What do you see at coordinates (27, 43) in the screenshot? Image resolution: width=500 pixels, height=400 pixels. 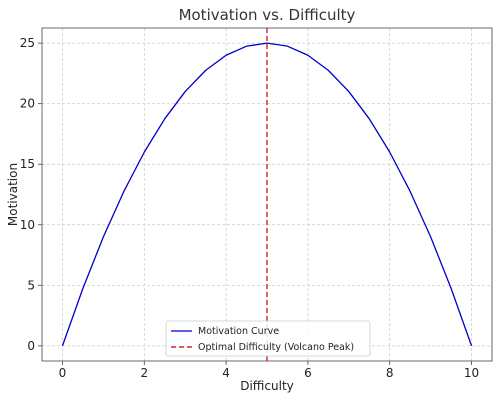 I see `y-tick-label: 25` at bounding box center [27, 43].